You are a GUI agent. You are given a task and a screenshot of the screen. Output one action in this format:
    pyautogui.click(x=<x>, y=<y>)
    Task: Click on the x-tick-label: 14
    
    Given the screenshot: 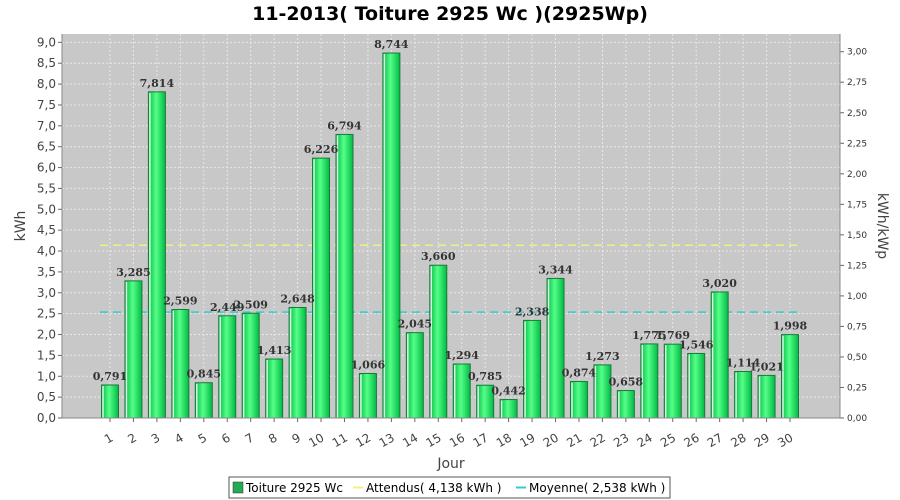 What is the action you would take?
    pyautogui.click(x=410, y=440)
    